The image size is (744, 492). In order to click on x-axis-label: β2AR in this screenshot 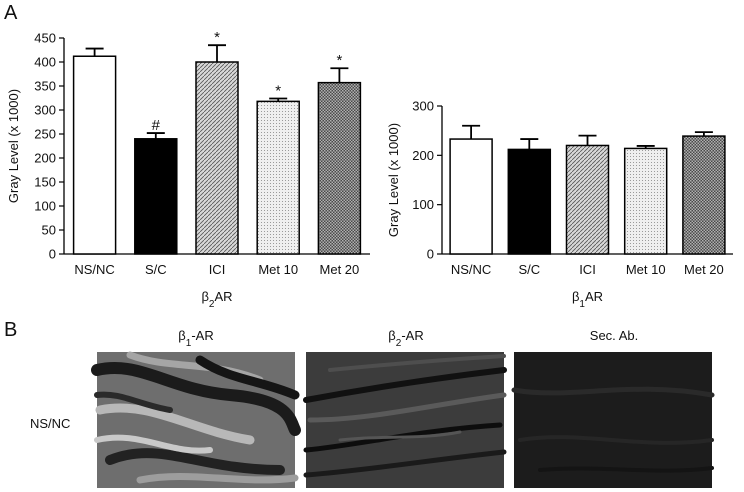, I will do `click(216, 299)`.